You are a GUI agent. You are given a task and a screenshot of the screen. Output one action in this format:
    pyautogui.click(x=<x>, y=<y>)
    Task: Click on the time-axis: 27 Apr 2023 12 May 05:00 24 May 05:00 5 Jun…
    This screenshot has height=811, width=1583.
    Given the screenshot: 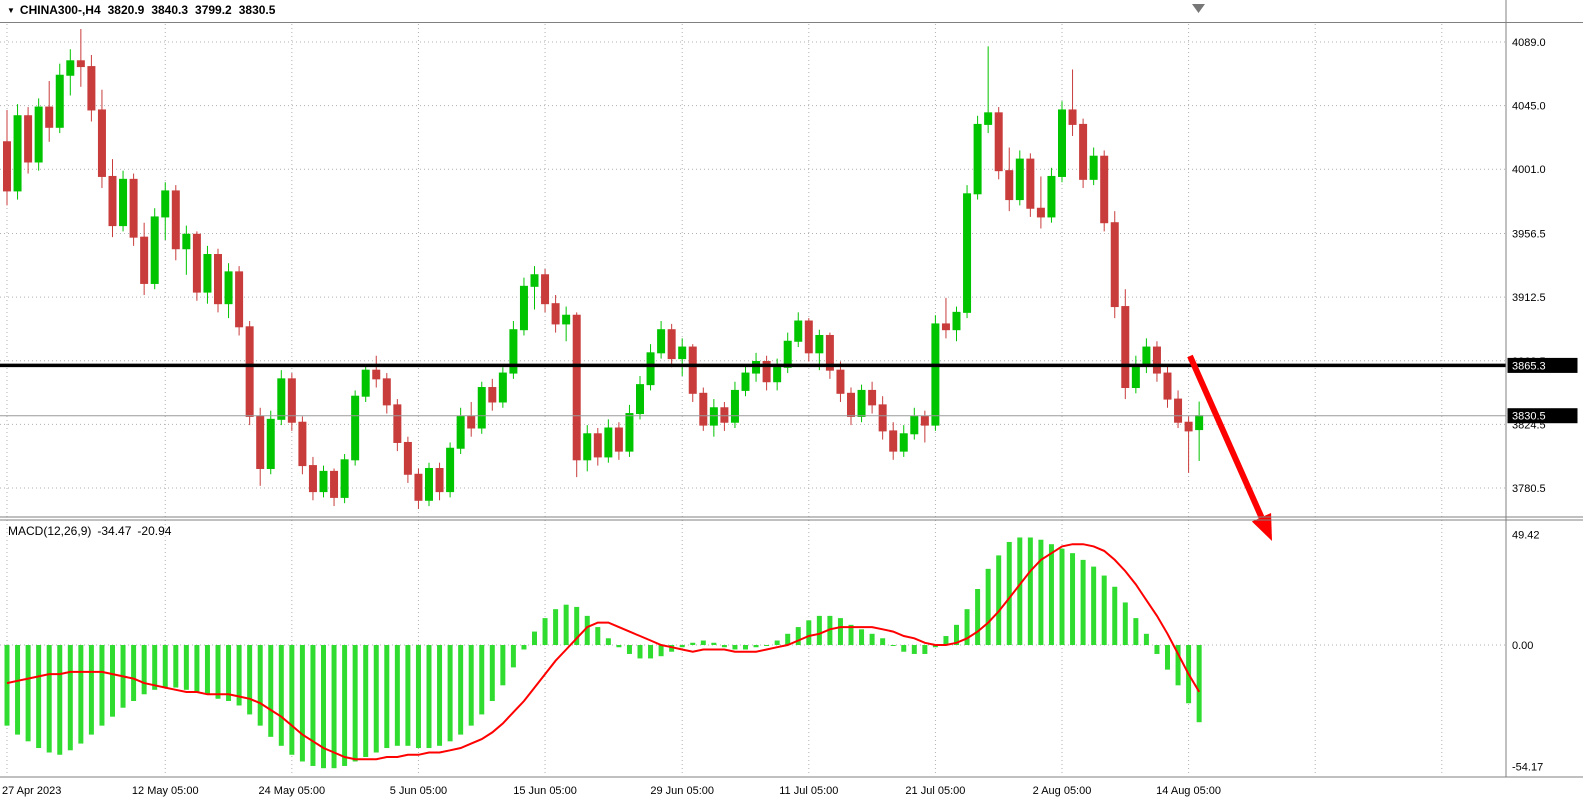 What is the action you would take?
    pyautogui.click(x=611, y=791)
    